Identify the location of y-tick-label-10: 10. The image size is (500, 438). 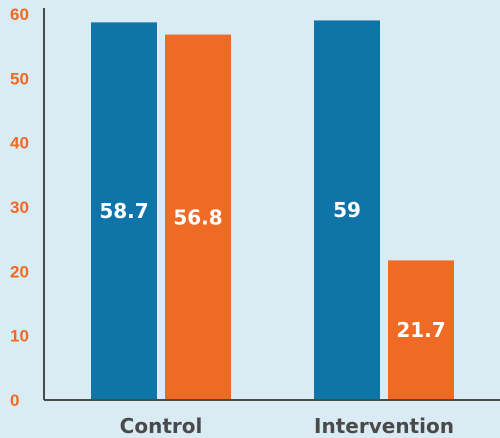
(19, 336).